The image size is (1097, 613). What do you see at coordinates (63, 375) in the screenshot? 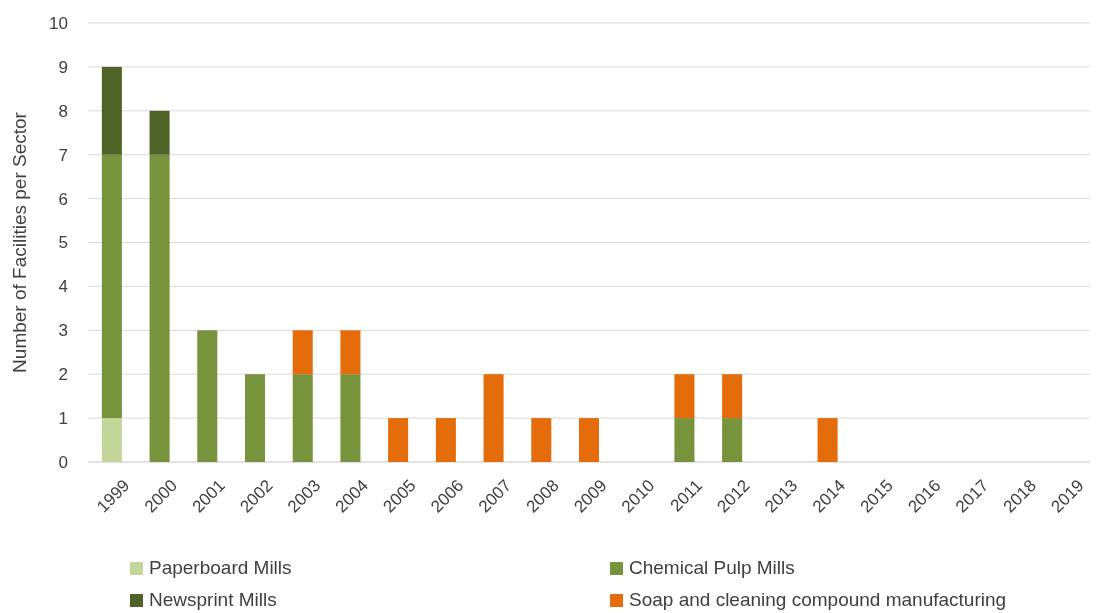
I see `y-tick-label: 2` at bounding box center [63, 375].